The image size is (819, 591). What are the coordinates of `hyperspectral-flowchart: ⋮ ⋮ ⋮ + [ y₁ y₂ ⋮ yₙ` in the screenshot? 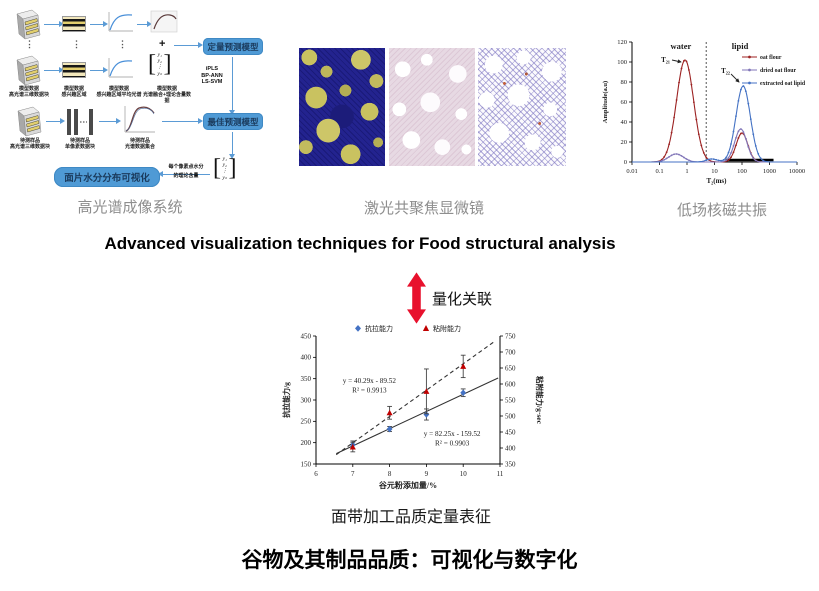 It's located at (147, 109).